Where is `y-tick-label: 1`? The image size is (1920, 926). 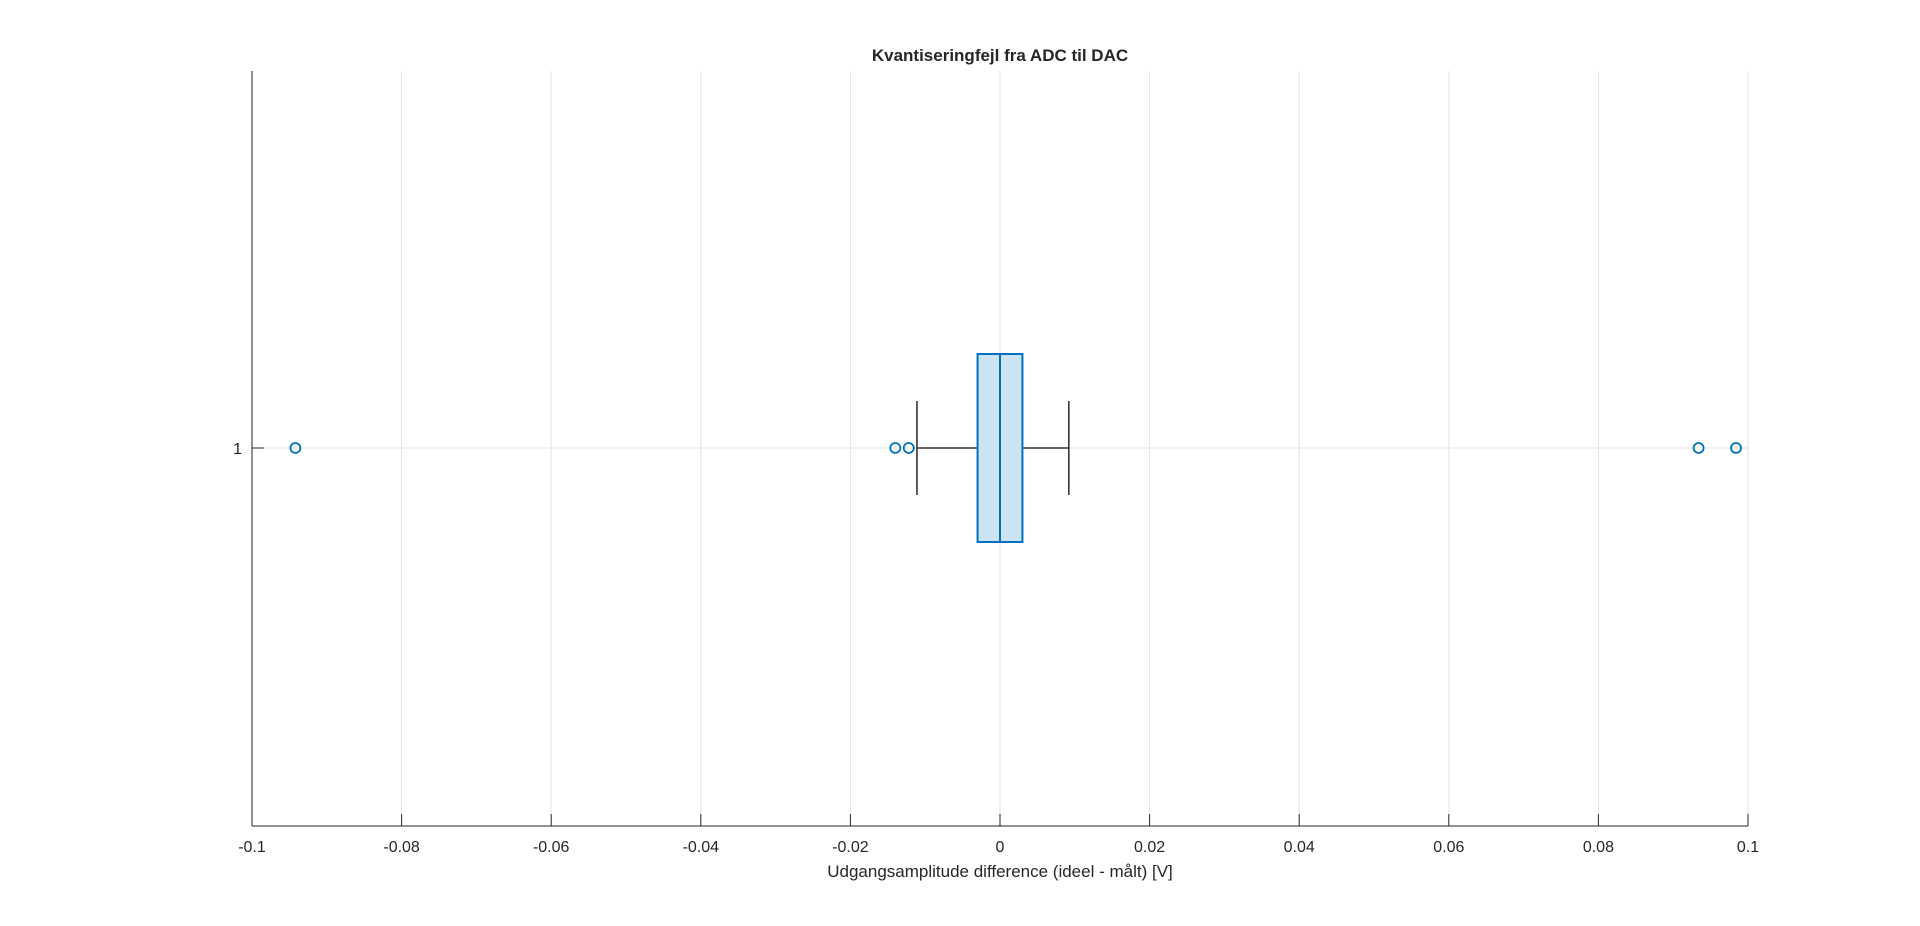
y-tick-label: 1 is located at coordinates (237, 449).